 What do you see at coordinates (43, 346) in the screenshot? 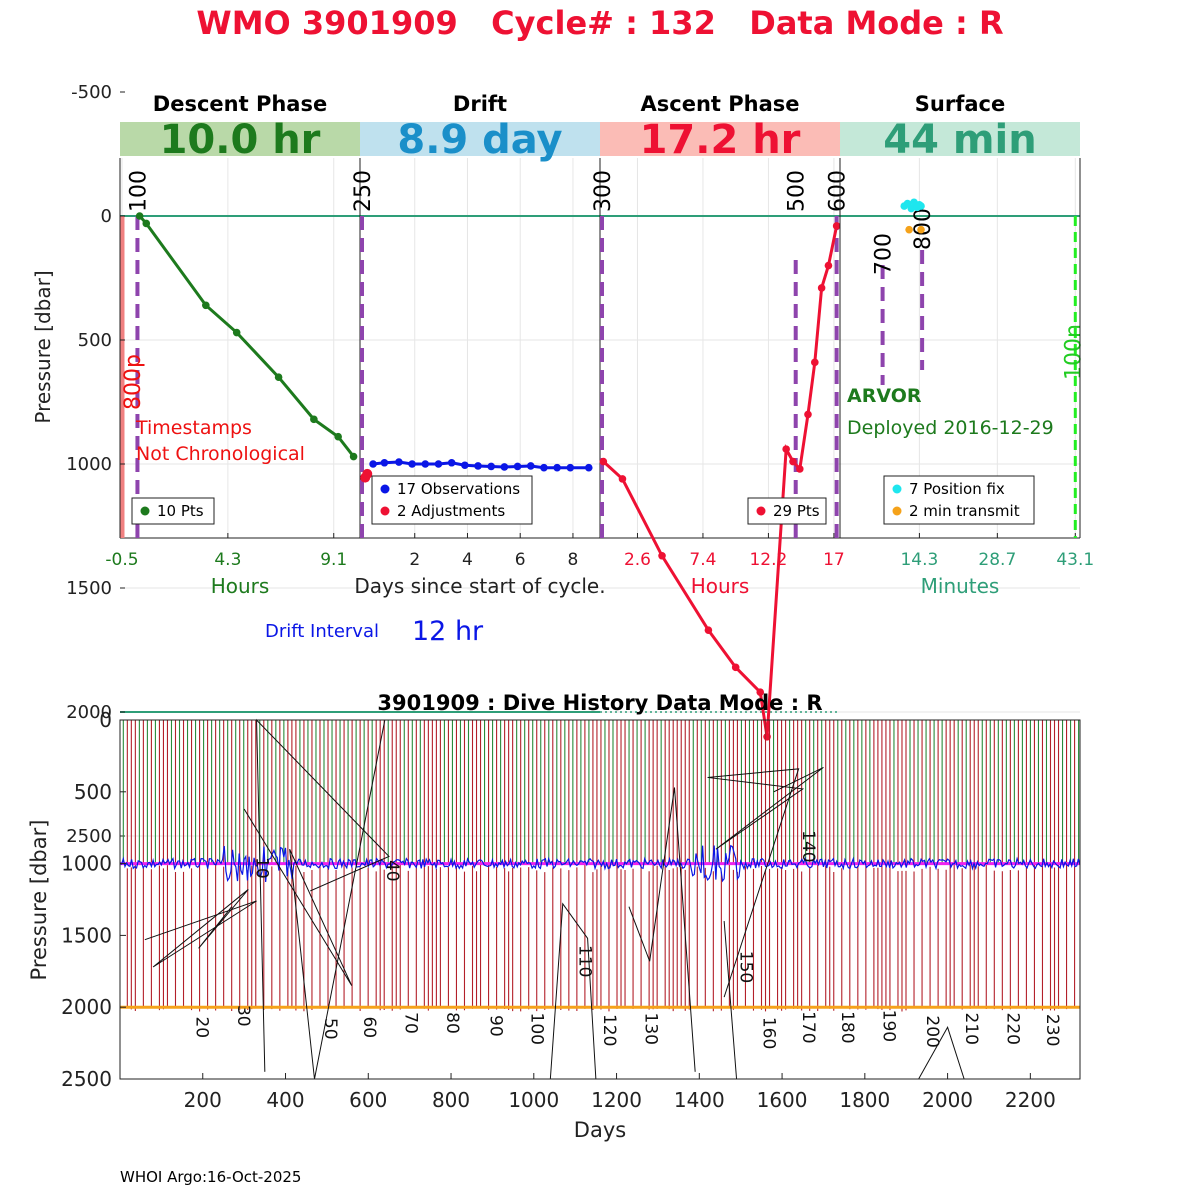
I see `y-axis-label: Pressure [dbar]` at bounding box center [43, 346].